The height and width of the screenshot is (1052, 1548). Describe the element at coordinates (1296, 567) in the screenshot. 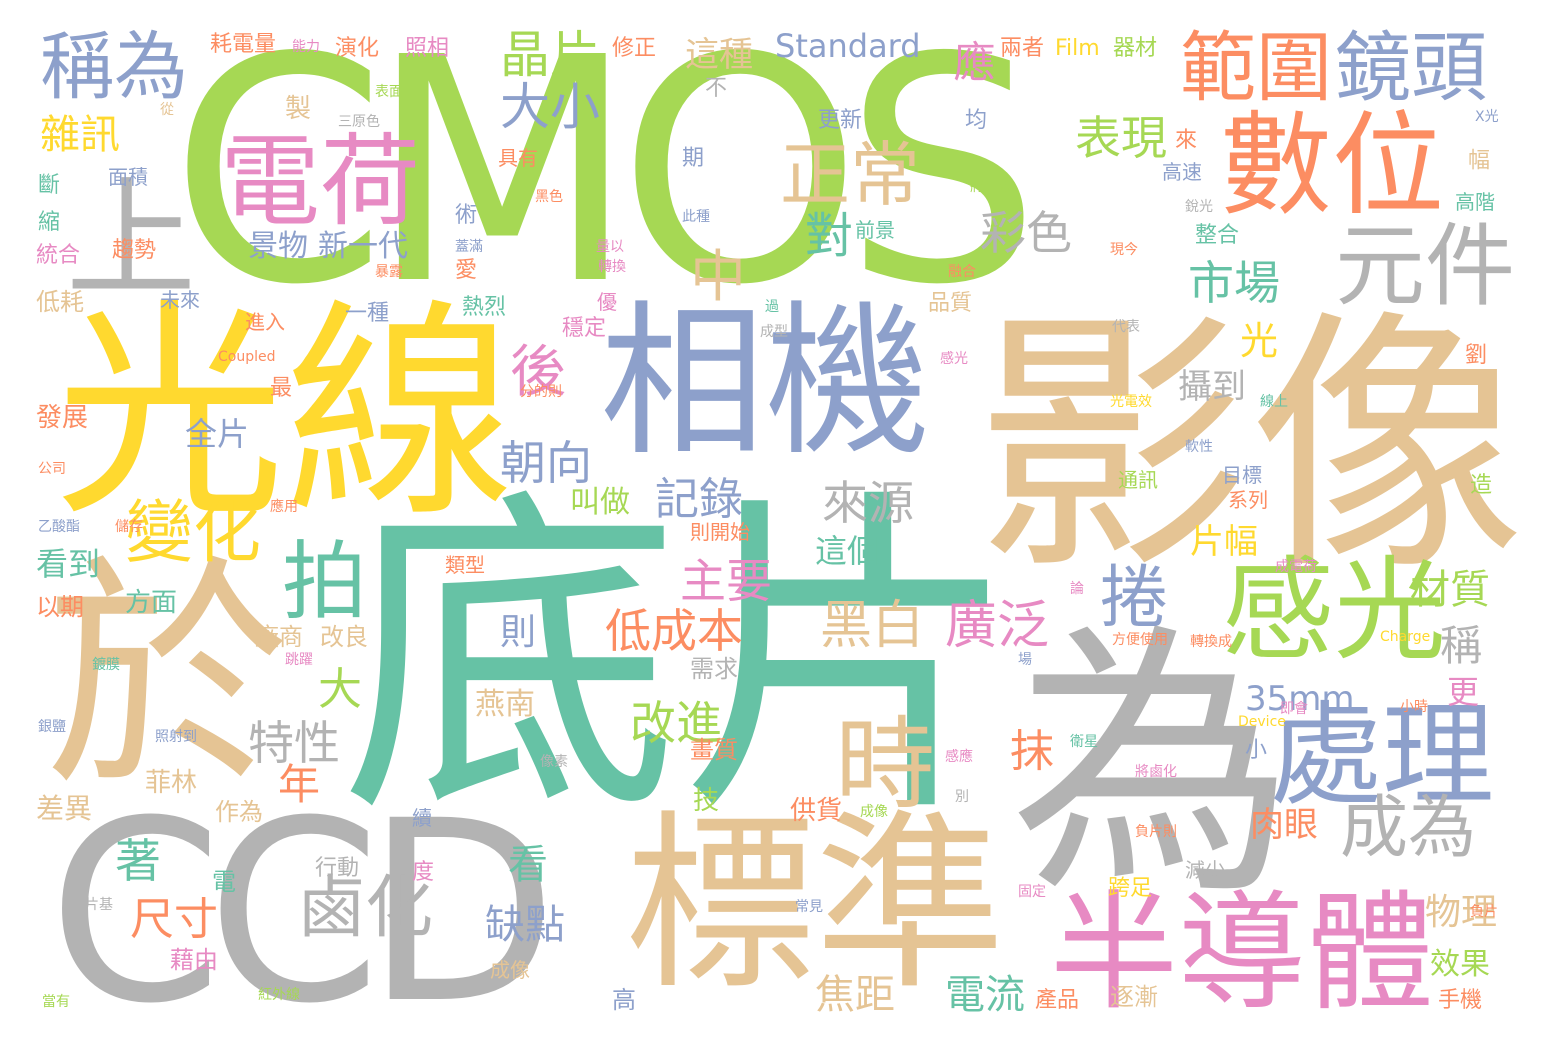

I see `word-chengdiance: 成電荷` at that location.